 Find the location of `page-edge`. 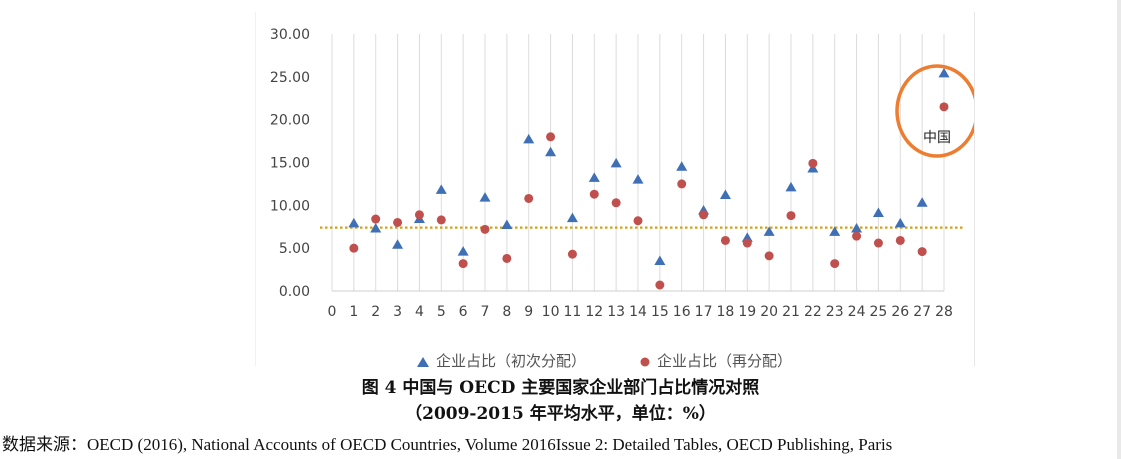

page-edge is located at coordinates (1119, 229).